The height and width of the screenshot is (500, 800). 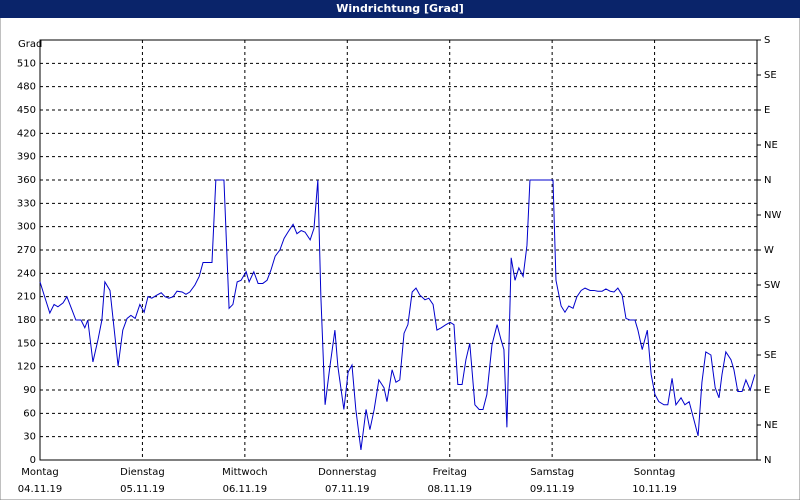 What do you see at coordinates (26, 110) in the screenshot?
I see `y-tick-label: 450` at bounding box center [26, 110].